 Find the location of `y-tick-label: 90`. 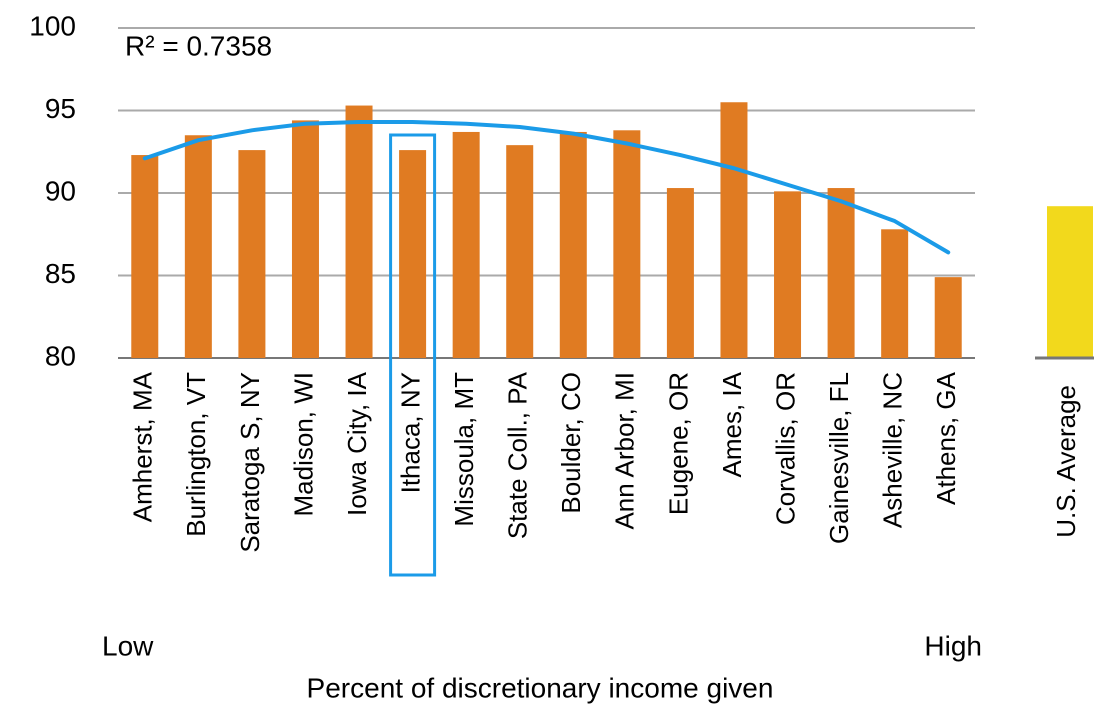

y-tick-label: 90 is located at coordinates (60, 190).